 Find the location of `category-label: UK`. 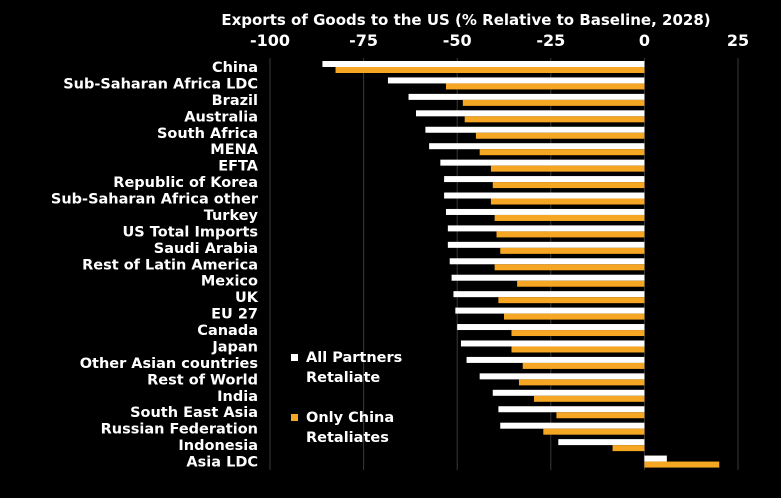

category-label: UK is located at coordinates (247, 298).